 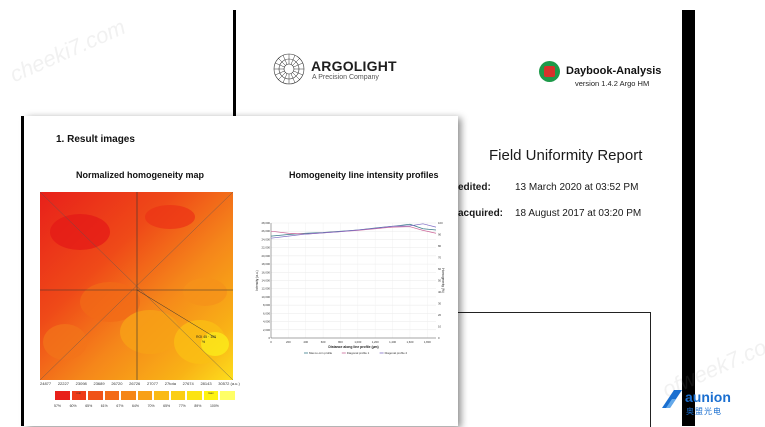 What do you see at coordinates (135, 383) in the screenshot?
I see `map-x-tick: 26726` at bounding box center [135, 383].